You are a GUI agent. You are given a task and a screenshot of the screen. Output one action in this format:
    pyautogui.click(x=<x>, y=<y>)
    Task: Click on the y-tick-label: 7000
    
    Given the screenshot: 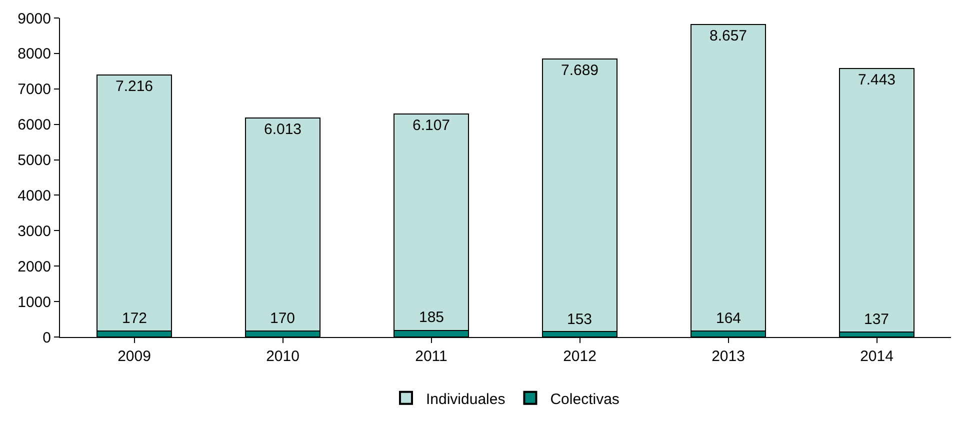 What is the action you would take?
    pyautogui.click(x=34, y=89)
    